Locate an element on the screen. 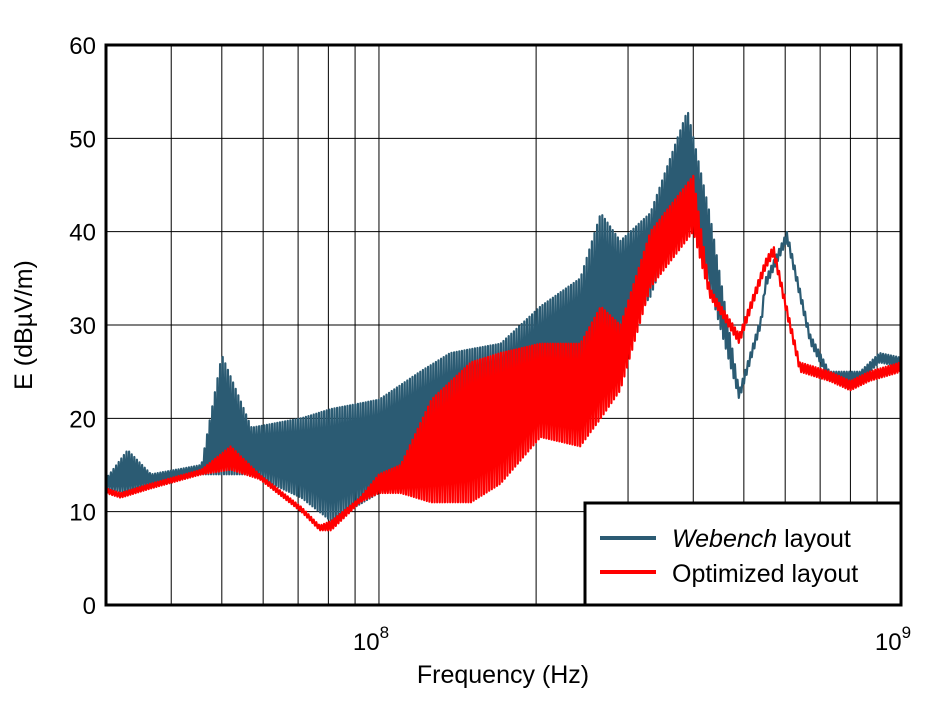 The width and height of the screenshot is (928, 701). legend-box is located at coordinates (743, 554).